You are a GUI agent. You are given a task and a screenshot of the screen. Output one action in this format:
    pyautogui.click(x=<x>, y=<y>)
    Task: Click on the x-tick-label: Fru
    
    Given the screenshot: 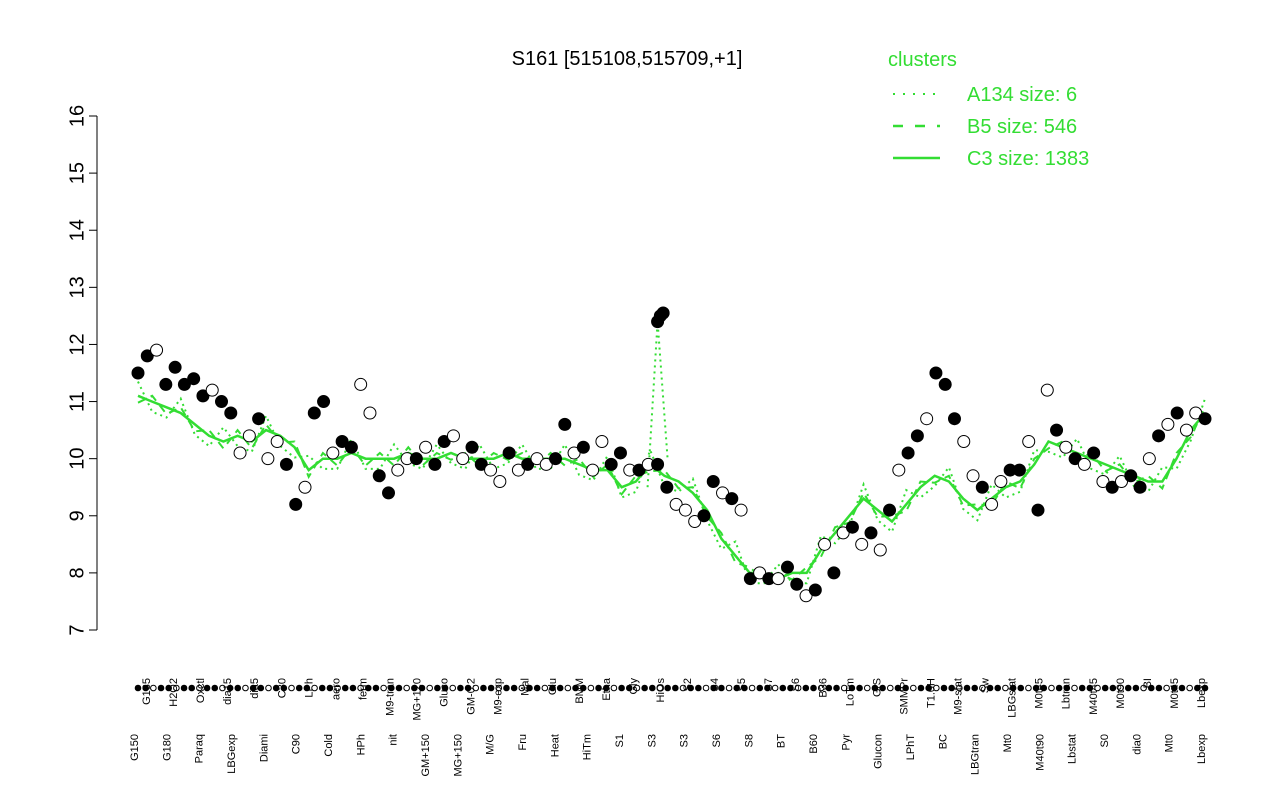 What is the action you would take?
    pyautogui.click(x=523, y=742)
    